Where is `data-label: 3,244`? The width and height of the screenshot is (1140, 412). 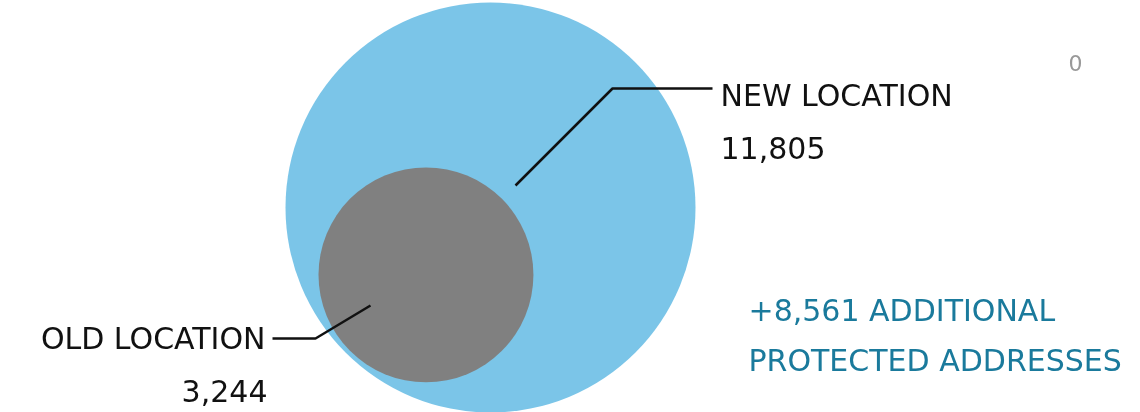
data-label: 3,244 is located at coordinates (224, 391).